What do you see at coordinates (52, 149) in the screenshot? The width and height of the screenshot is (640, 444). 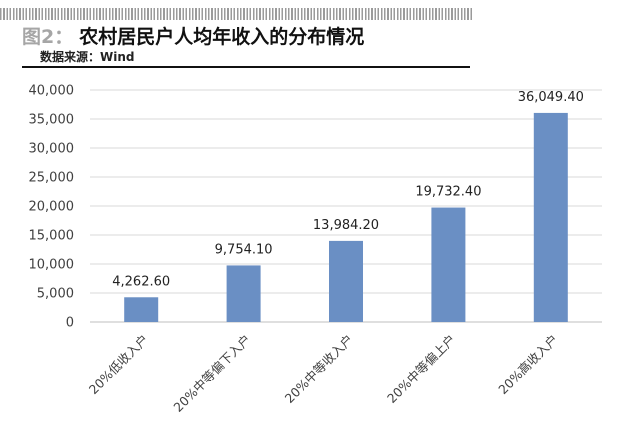 I see `y-tick-label: 30,000` at bounding box center [52, 149].